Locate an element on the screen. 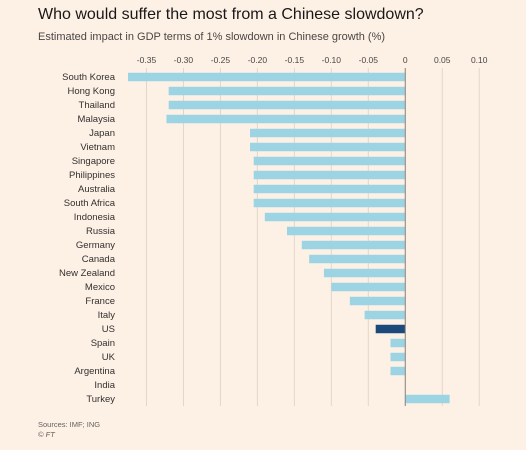  x-tick-label: -0.20 is located at coordinates (258, 60).